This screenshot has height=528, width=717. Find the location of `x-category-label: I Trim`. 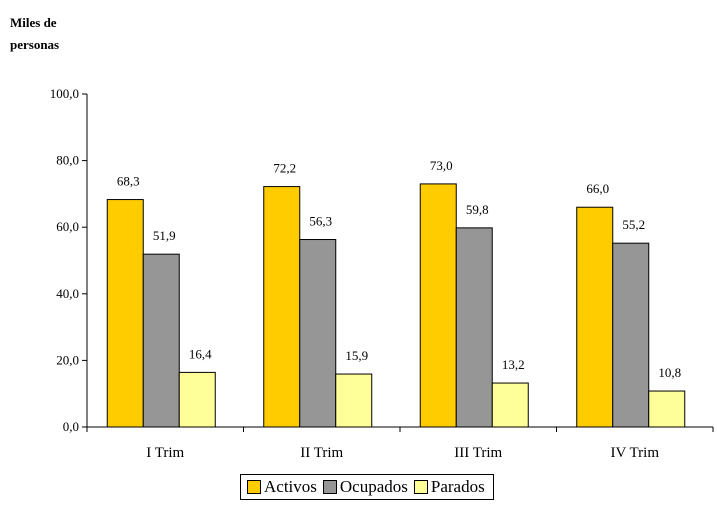

x-category-label: I Trim is located at coordinates (165, 453).